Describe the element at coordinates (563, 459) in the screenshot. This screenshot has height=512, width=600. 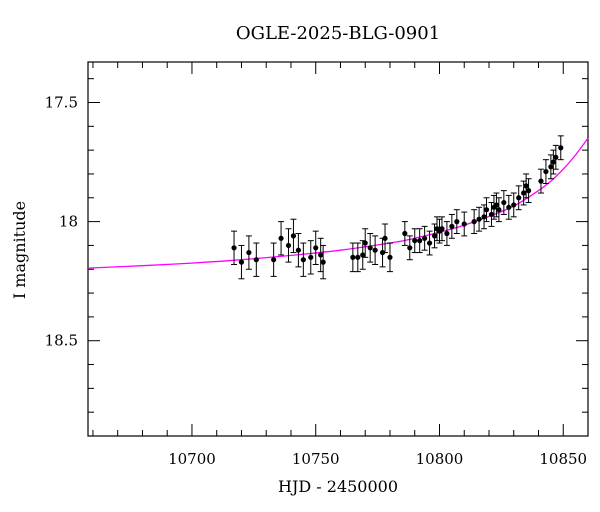
I see `x-tick-label: 10850` at that location.